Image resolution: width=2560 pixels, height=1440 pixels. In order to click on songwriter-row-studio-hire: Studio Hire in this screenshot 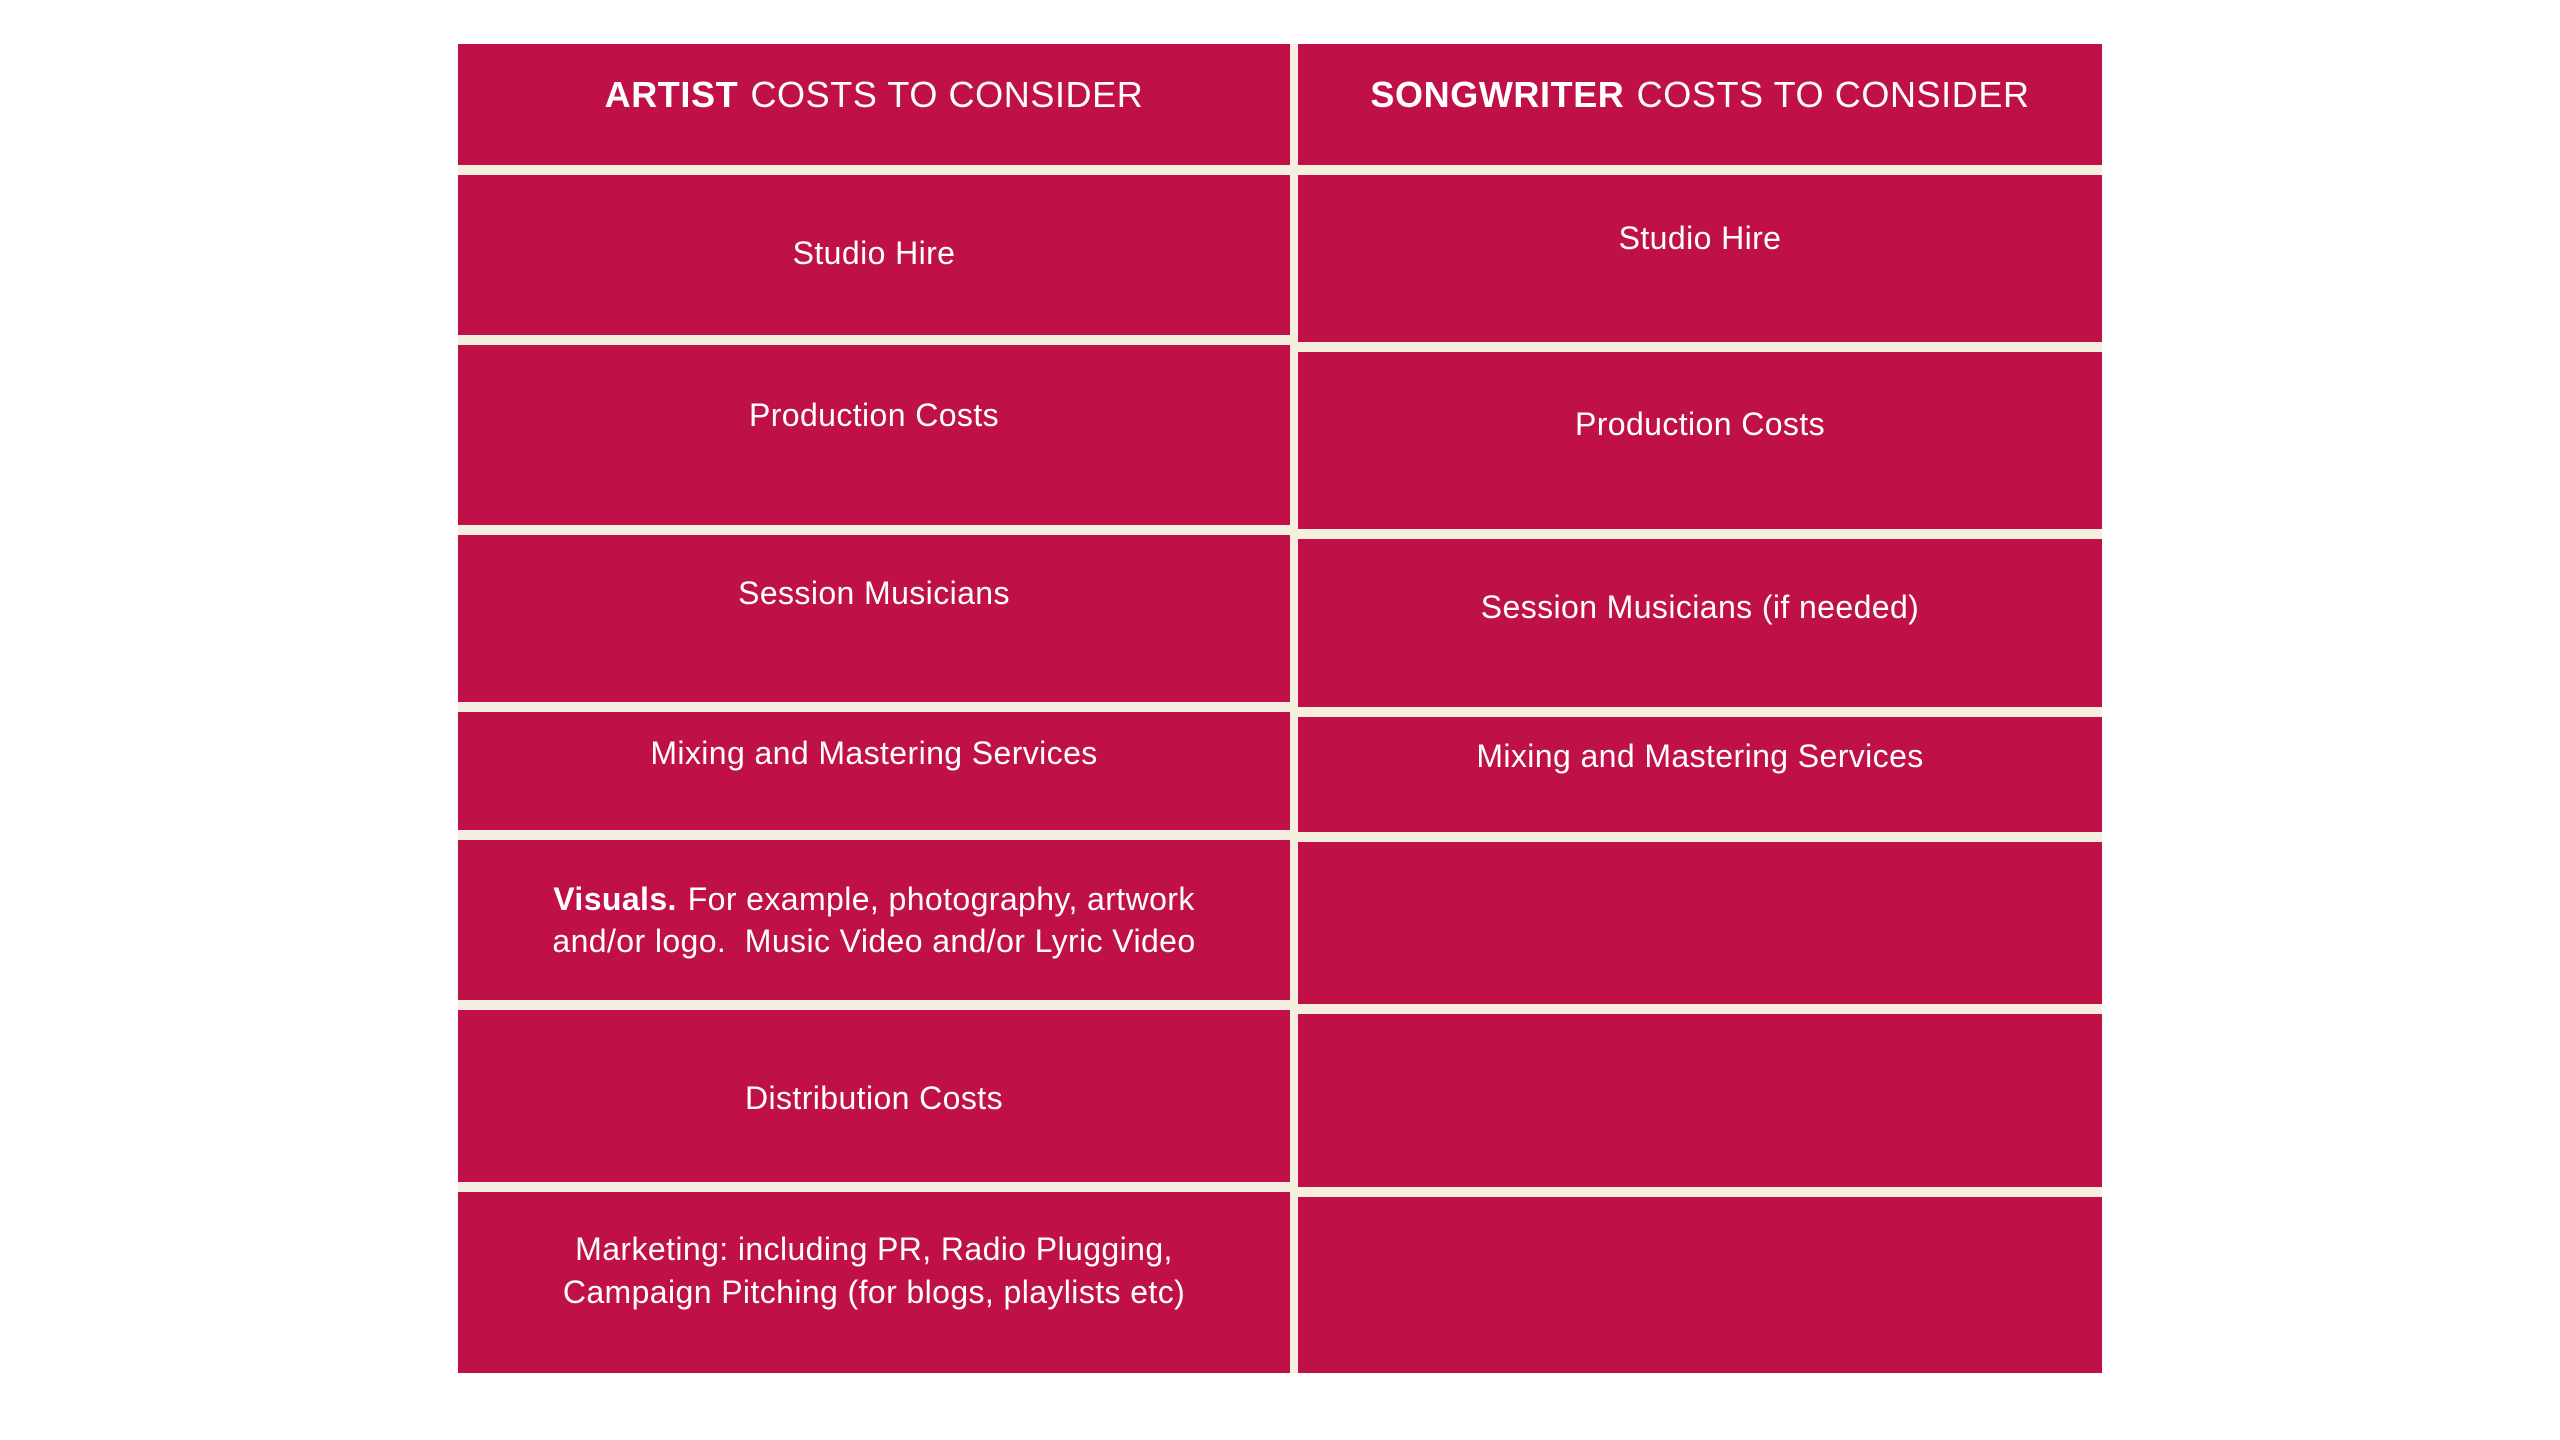, I will do `click(1700, 258)`.